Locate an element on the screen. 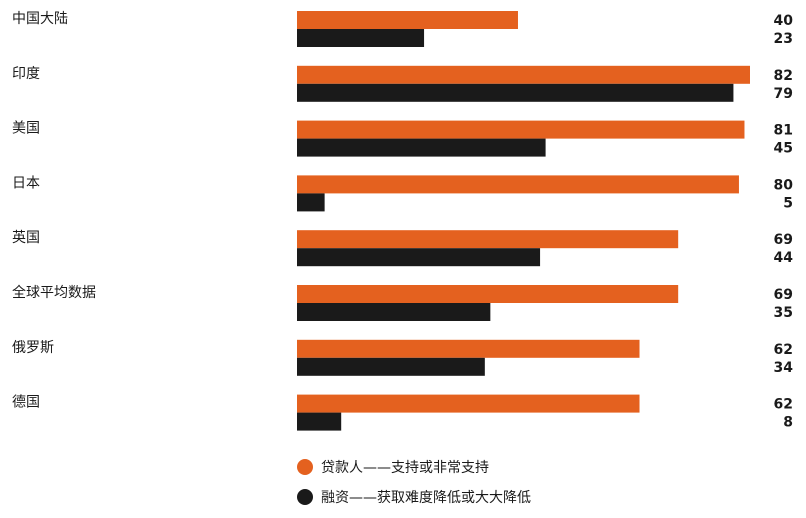 The width and height of the screenshot is (806, 518). value-label-lender: 80 is located at coordinates (784, 185).